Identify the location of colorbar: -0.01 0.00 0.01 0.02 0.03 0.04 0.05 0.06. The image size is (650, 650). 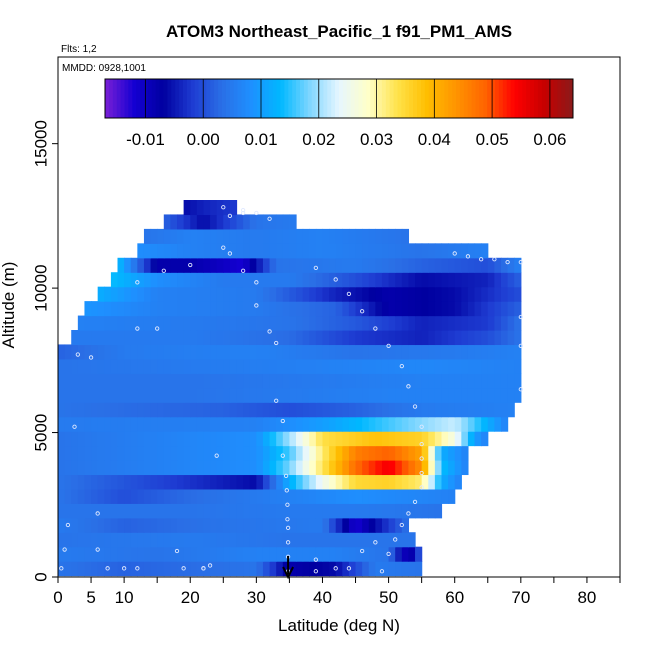
(339, 113).